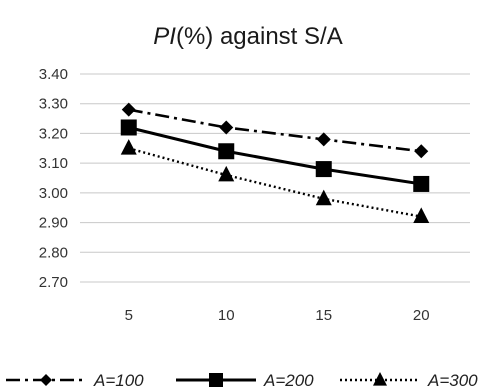  Describe the element at coordinates (421, 315) in the screenshot. I see `x-tick-label: 20` at that location.